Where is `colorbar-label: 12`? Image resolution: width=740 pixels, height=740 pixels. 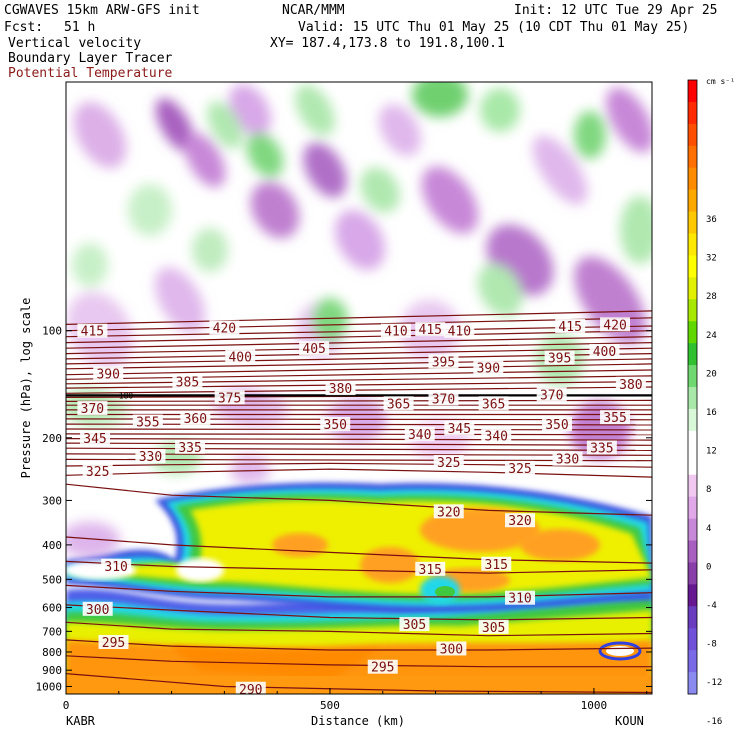 colorbar-label: 12 is located at coordinates (711, 452).